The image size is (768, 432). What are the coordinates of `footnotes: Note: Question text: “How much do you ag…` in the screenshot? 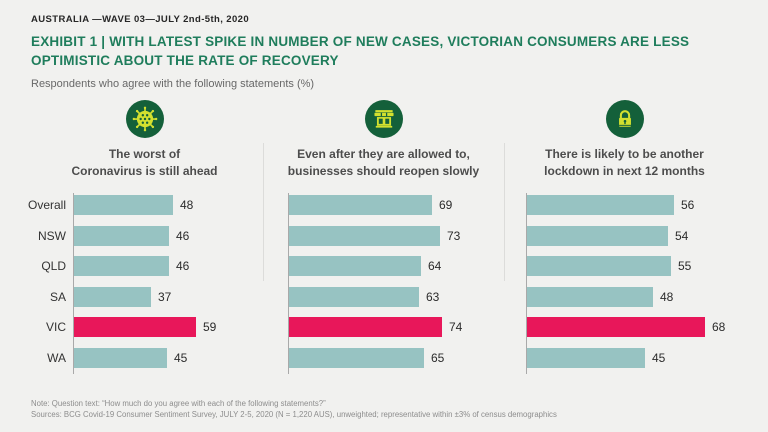 It's located at (294, 409).